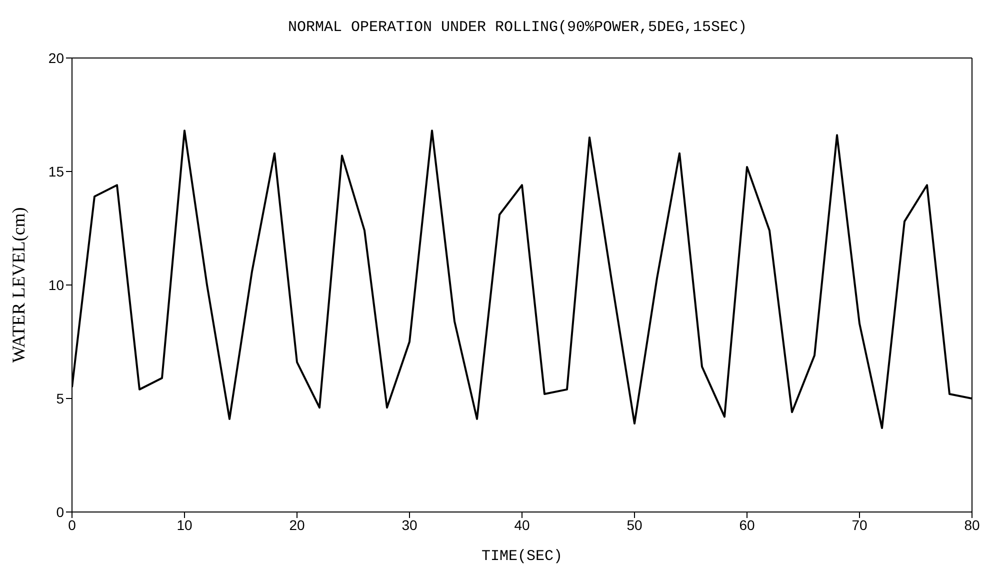 The image size is (987, 564). I want to click on chart-title: NORMAL OPERATION UNDER ROLLING(90%POWER,5DEG,15SEC), so click(517, 28).